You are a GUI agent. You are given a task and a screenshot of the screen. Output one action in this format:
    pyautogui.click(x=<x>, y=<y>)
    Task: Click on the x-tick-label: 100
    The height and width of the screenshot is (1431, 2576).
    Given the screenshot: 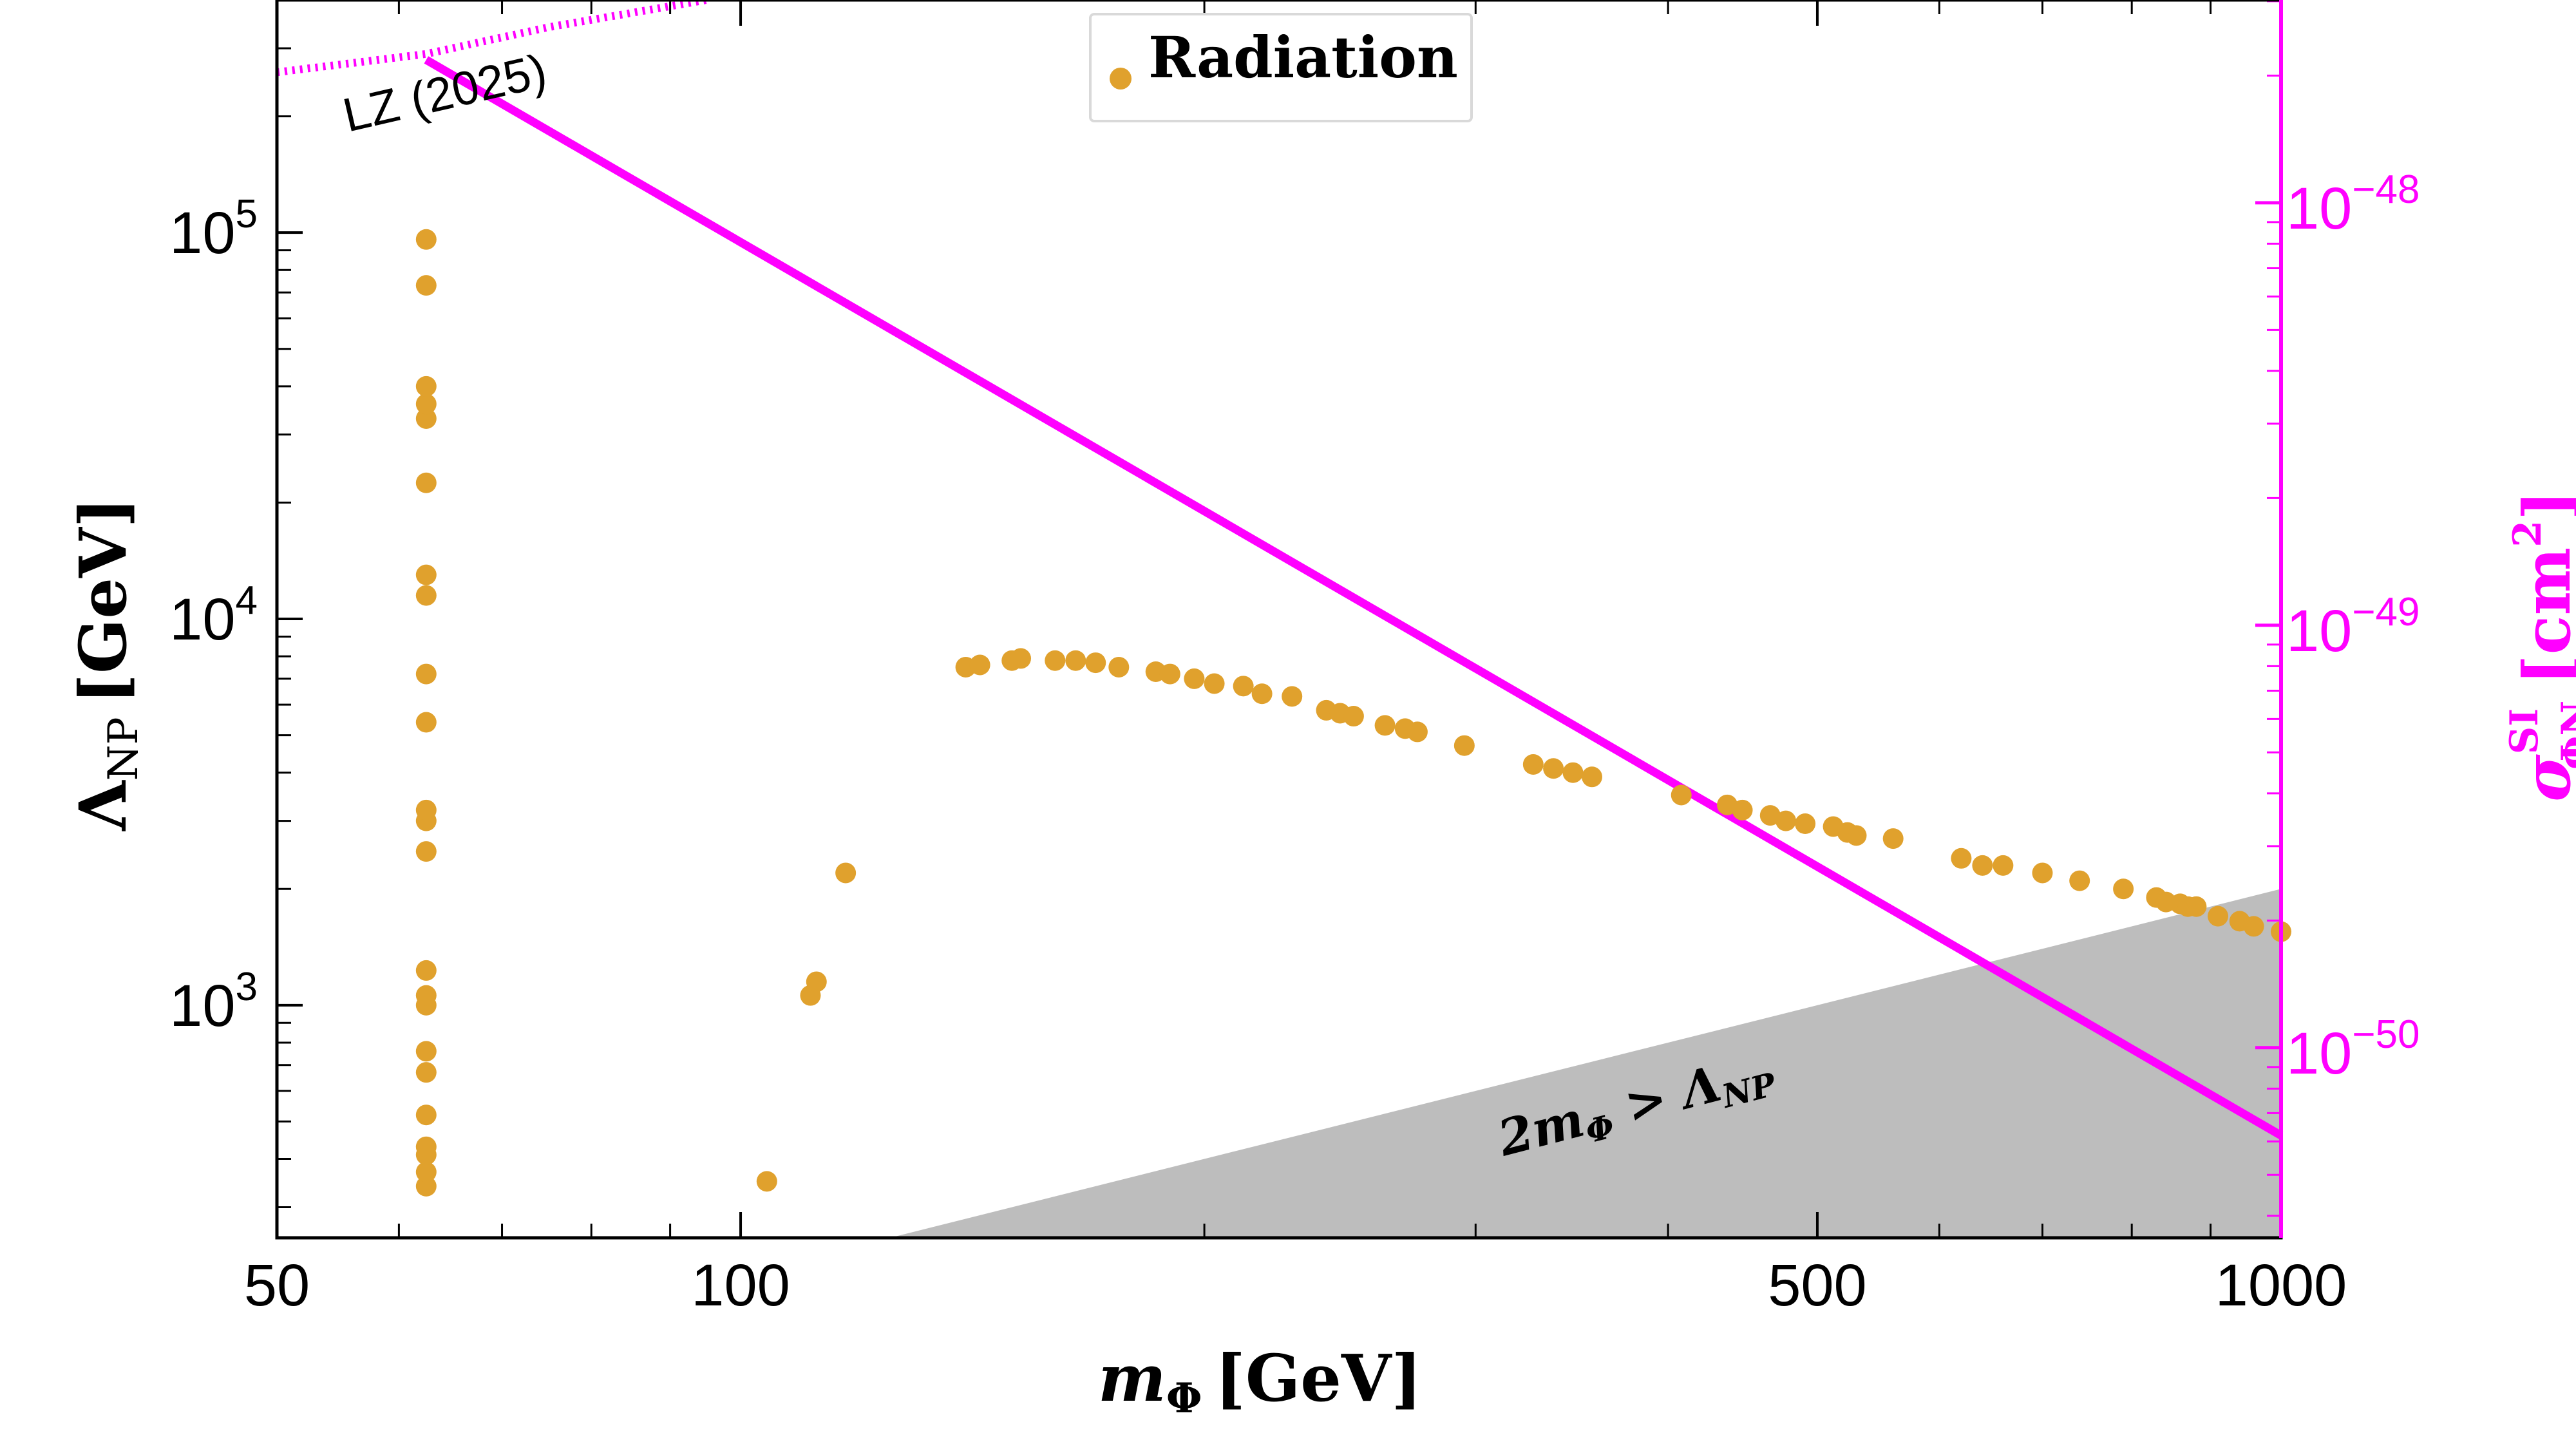 What is the action you would take?
    pyautogui.click(x=741, y=1285)
    